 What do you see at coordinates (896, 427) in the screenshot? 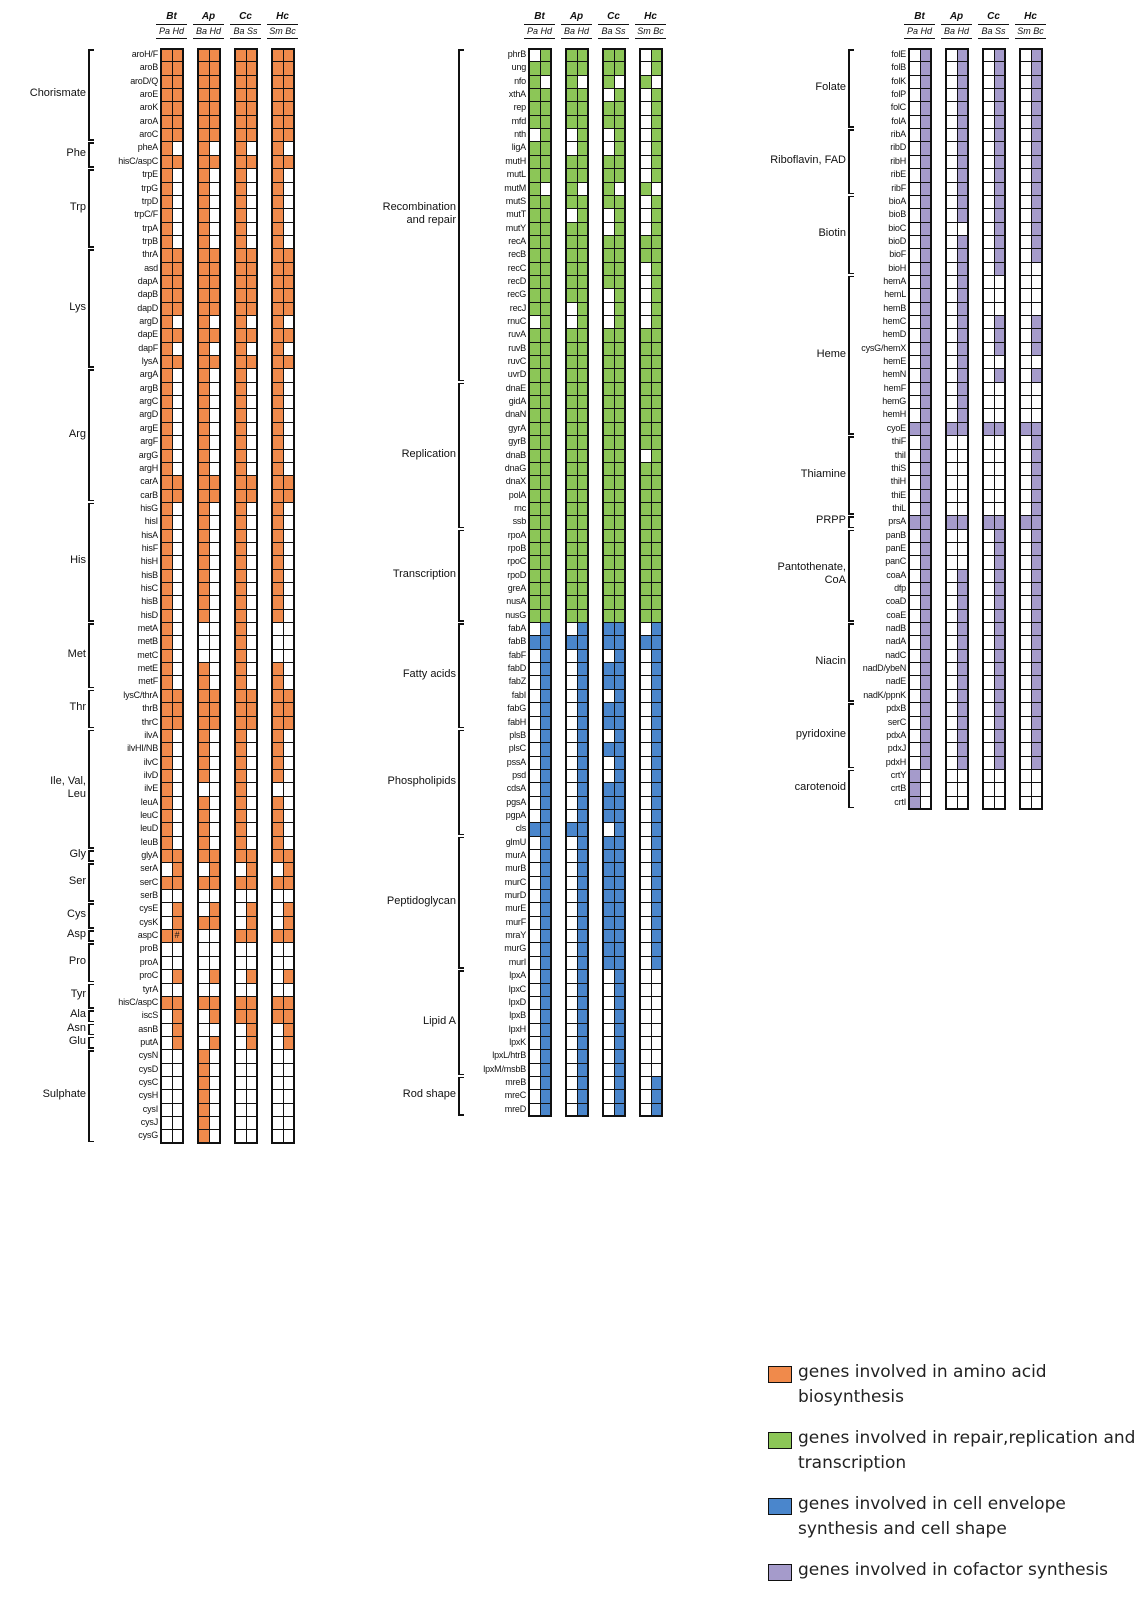
I see `gene-label: cyoE` at bounding box center [896, 427].